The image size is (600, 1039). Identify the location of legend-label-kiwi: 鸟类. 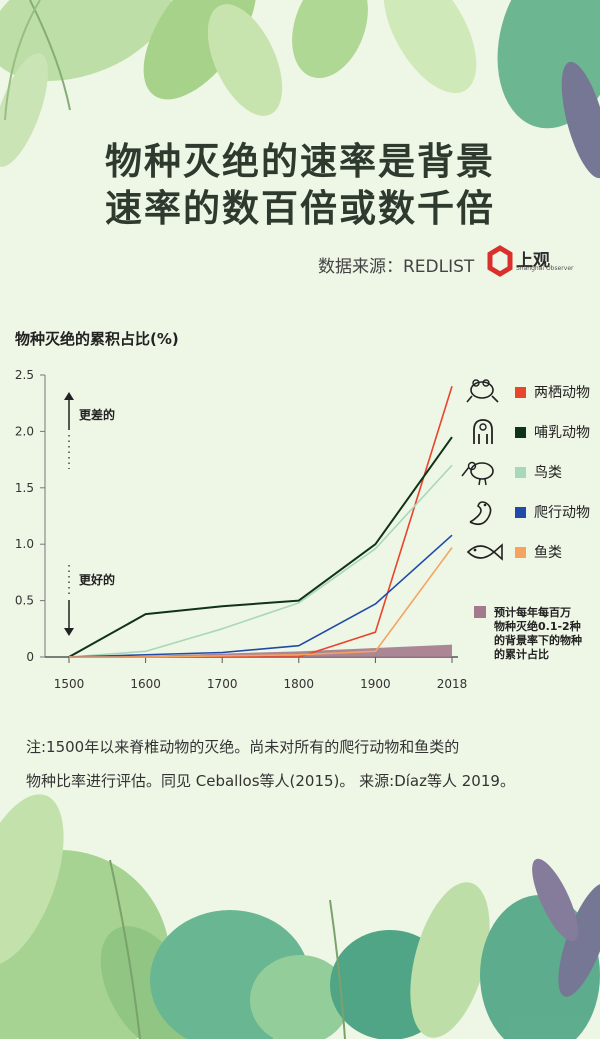
(548, 473).